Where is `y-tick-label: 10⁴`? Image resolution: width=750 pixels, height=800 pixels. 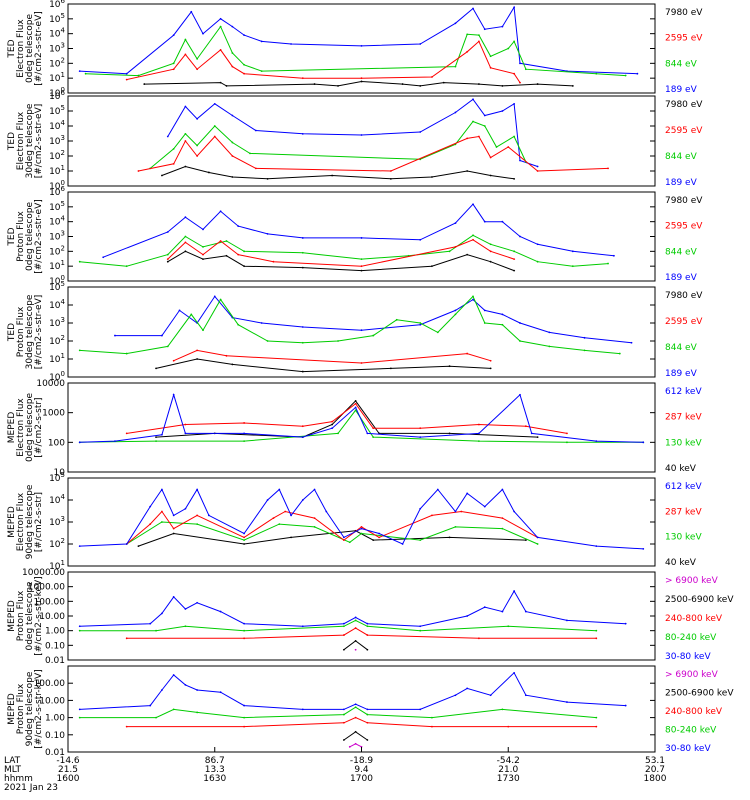 y-tick-label: 10⁴ is located at coordinates (57, 499).